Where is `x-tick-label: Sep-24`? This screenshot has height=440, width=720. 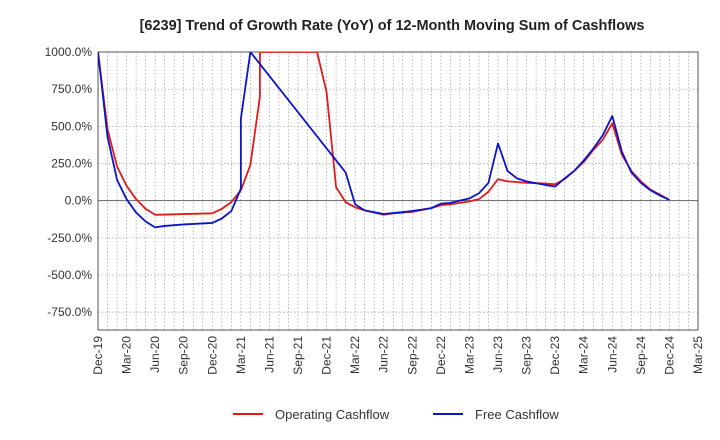 x-tick-label: Sep-24 is located at coordinates (641, 355).